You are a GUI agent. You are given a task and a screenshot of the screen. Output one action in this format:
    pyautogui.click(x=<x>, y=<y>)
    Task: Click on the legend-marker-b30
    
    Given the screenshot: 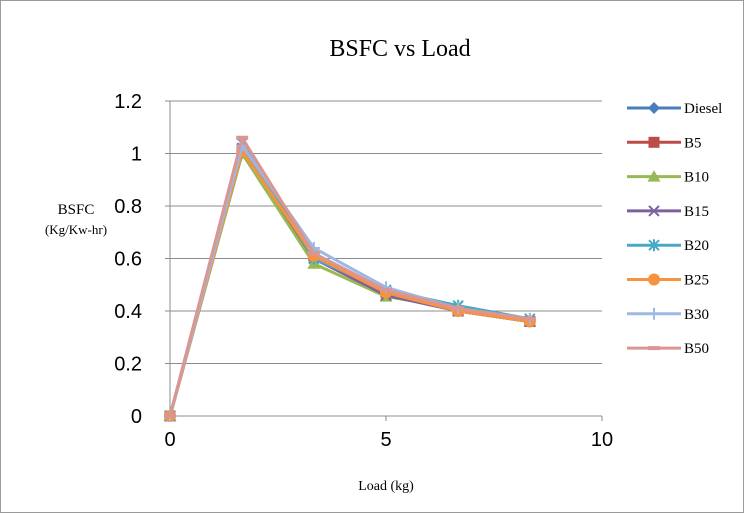 What is the action you would take?
    pyautogui.click(x=654, y=313)
    